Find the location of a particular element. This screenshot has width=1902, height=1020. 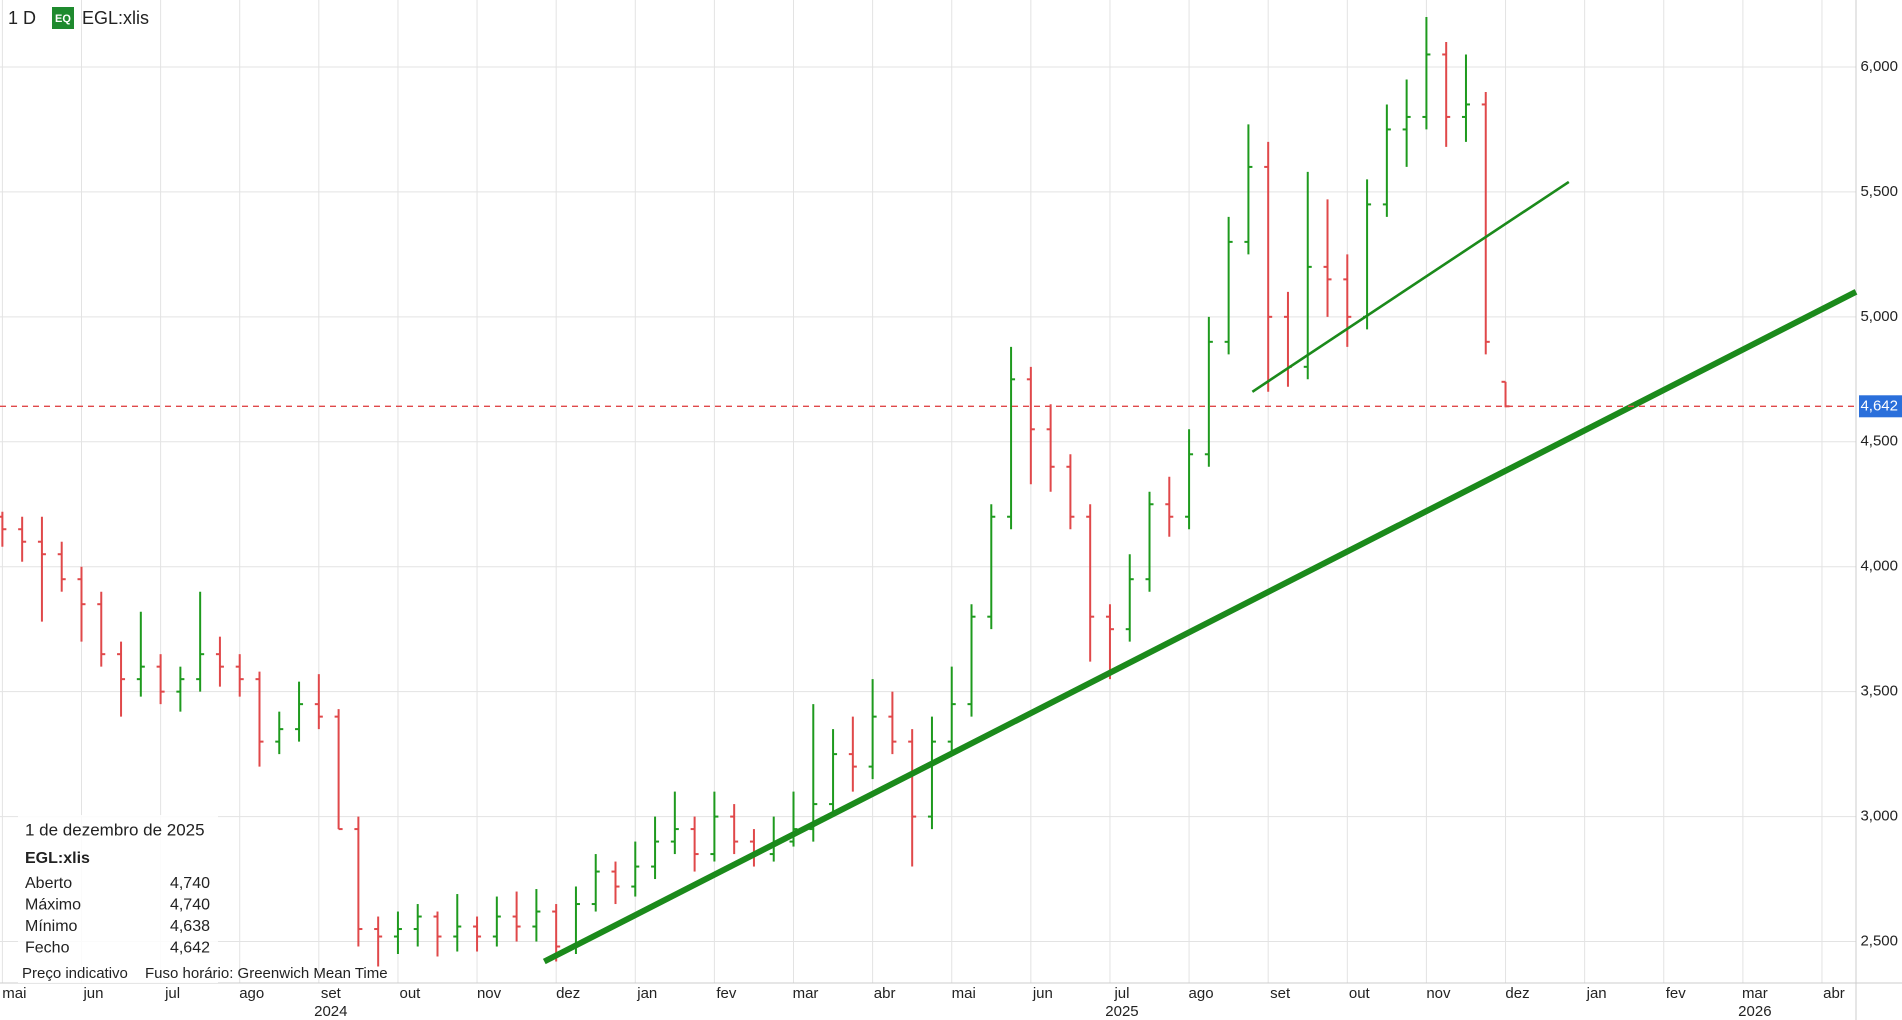

last-price-label: 4,642 is located at coordinates (1879, 405).